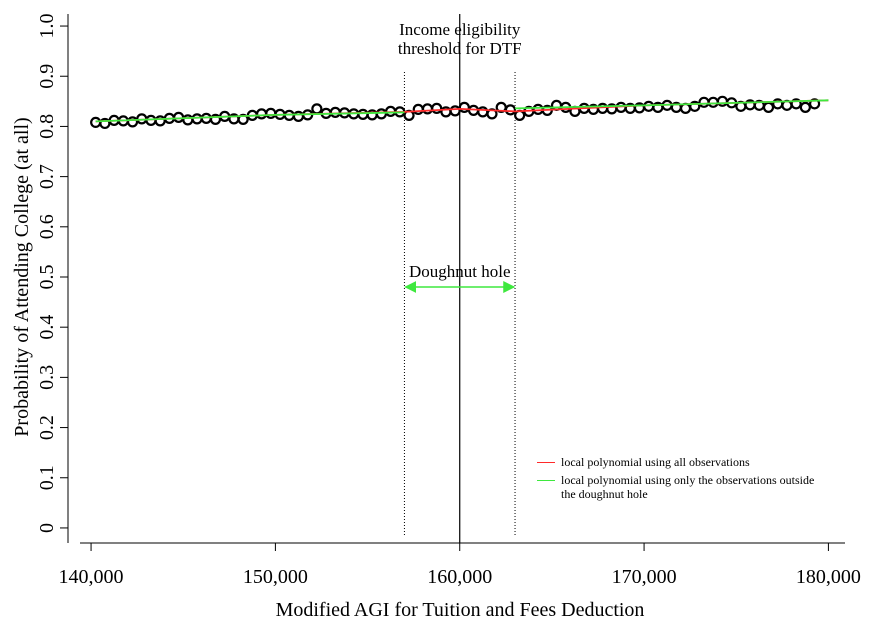 The image size is (870, 625). Describe the element at coordinates (47, 327) in the screenshot. I see `y-tick-label: 0.4` at that location.